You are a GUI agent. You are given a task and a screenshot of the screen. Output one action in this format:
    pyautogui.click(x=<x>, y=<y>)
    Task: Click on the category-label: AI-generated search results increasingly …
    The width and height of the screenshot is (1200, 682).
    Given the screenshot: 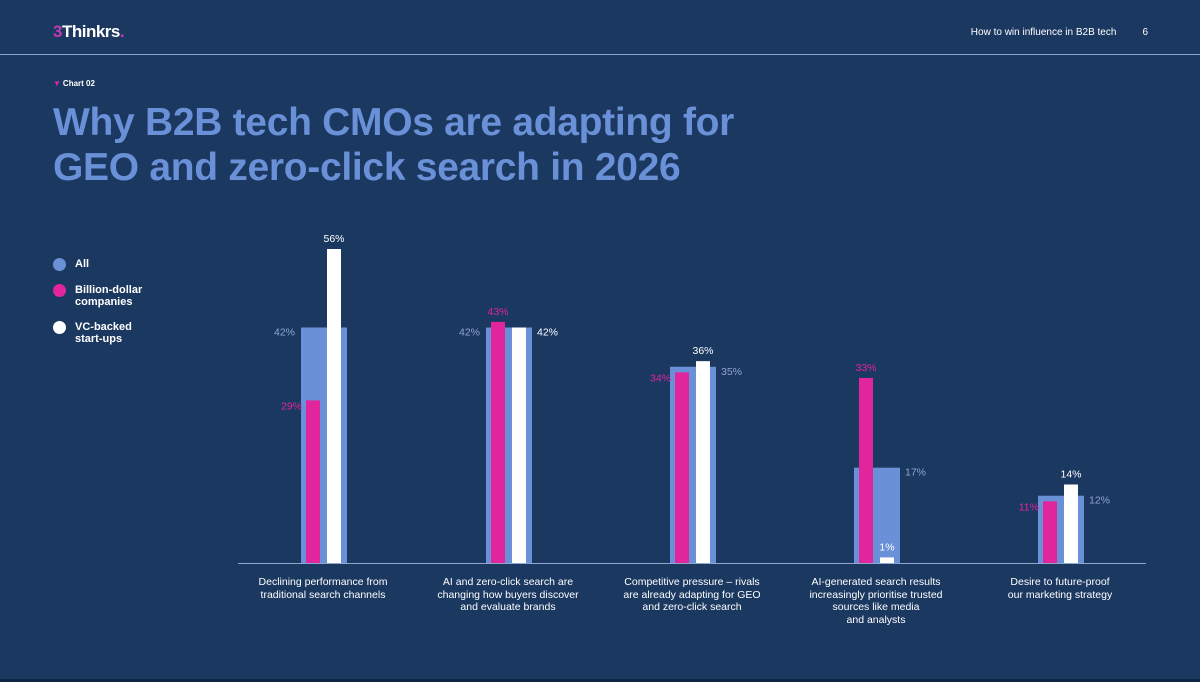 What is the action you would take?
    pyautogui.click(x=876, y=601)
    